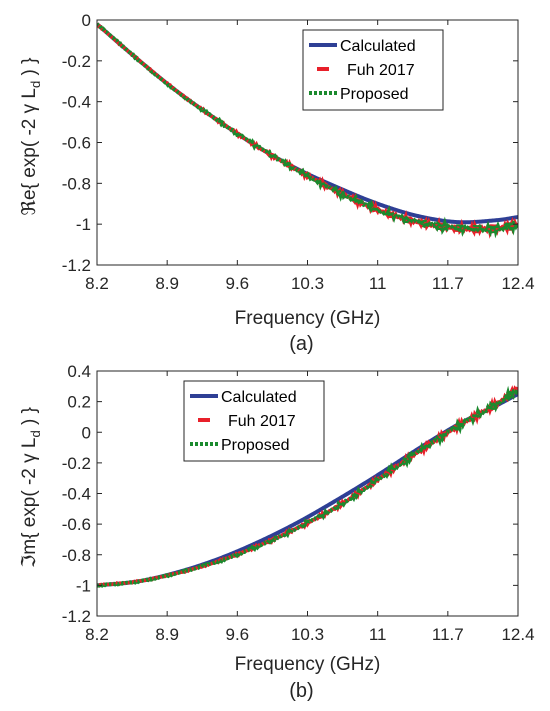 Image resolution: width=550 pixels, height=711 pixels. I want to click on y-tick-label: 0.2, so click(79, 402).